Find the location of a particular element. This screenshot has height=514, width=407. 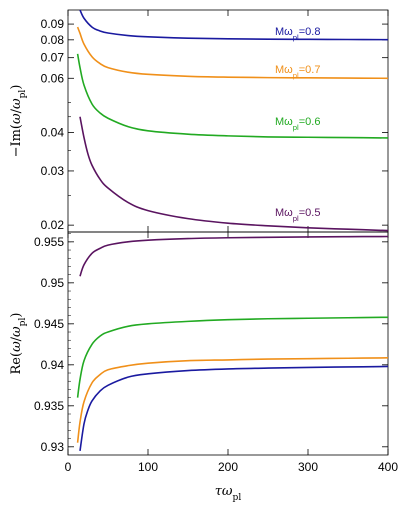

x-axis-title-part: τ is located at coordinates (219, 491).